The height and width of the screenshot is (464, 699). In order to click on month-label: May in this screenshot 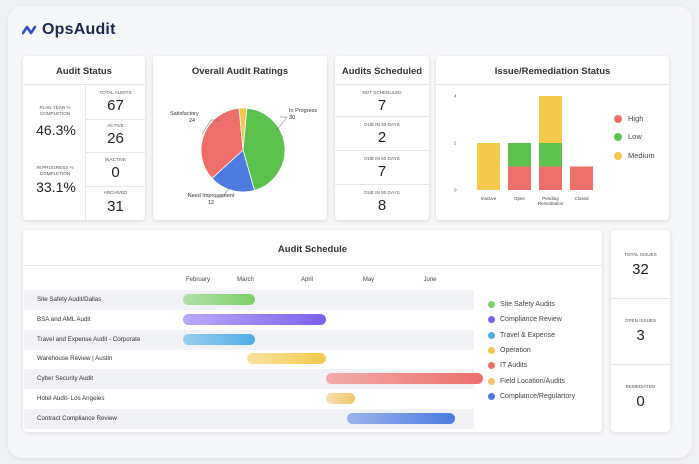, I will do `click(368, 280)`.